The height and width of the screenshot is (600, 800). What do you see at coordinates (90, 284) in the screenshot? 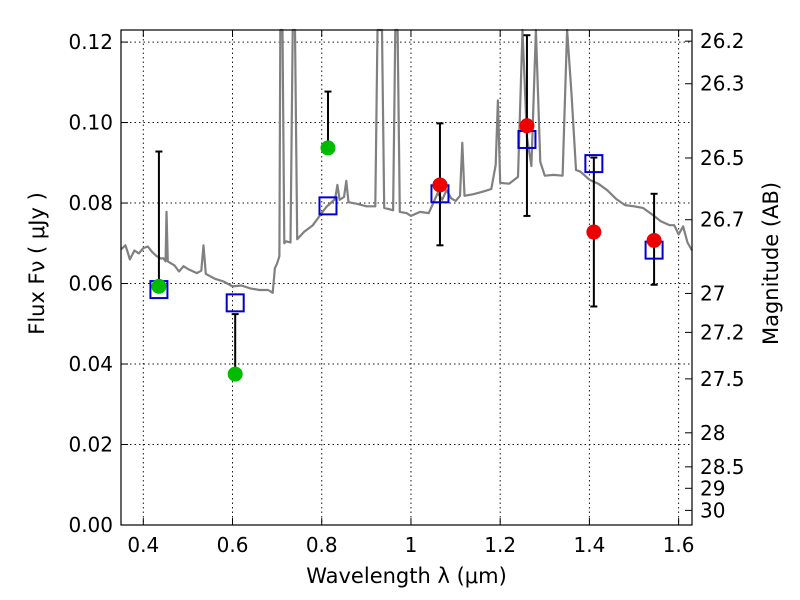
I see `y-tick-label: 0.06` at bounding box center [90, 284].